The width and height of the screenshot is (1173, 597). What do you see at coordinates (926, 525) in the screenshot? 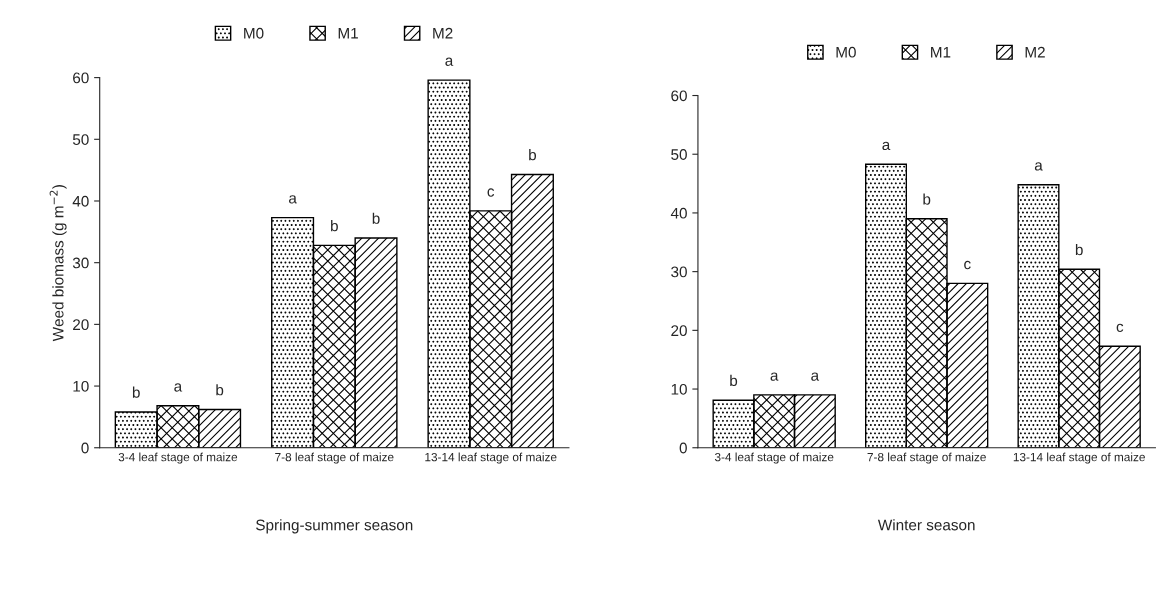
I see `x-axis-title: Winter season` at bounding box center [926, 525].